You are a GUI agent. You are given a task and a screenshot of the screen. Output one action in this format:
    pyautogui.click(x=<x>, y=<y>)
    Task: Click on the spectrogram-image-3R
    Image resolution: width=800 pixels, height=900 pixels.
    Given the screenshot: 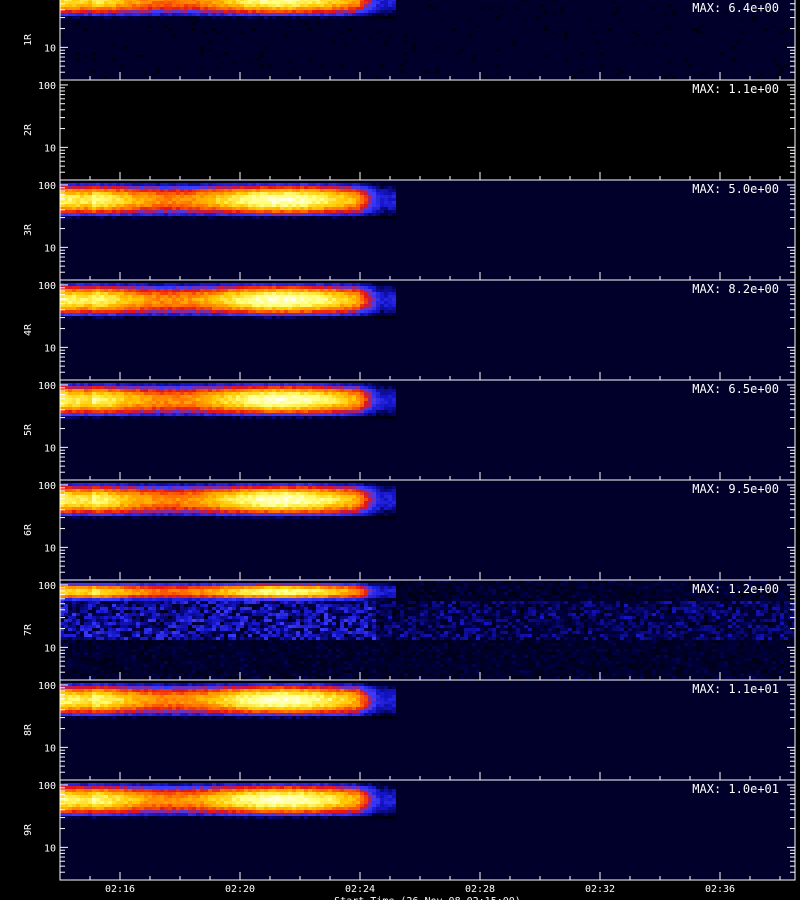 What is the action you would take?
    pyautogui.click(x=427, y=230)
    